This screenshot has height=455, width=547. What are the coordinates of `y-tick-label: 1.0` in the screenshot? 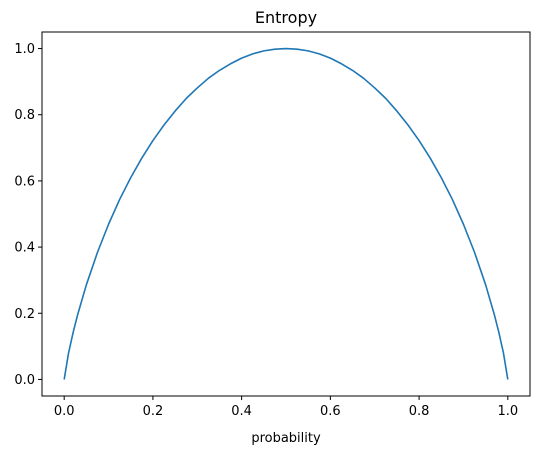 It's located at (24, 49).